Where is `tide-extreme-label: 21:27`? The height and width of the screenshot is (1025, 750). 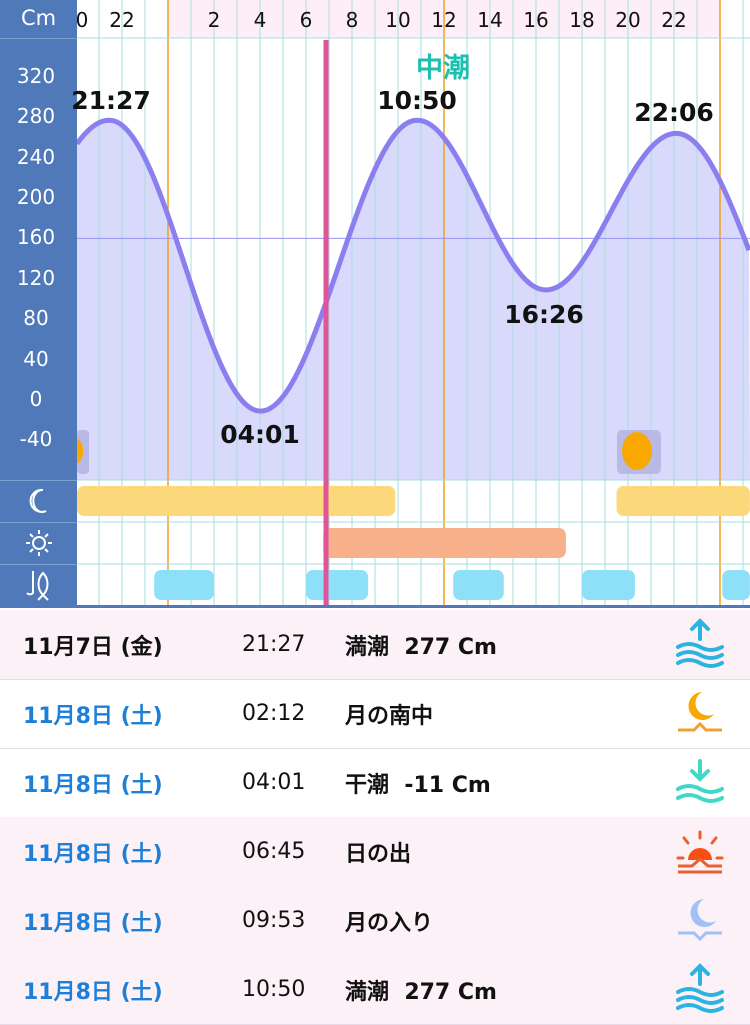
tide-extreme-label: 21:27 is located at coordinates (111, 100).